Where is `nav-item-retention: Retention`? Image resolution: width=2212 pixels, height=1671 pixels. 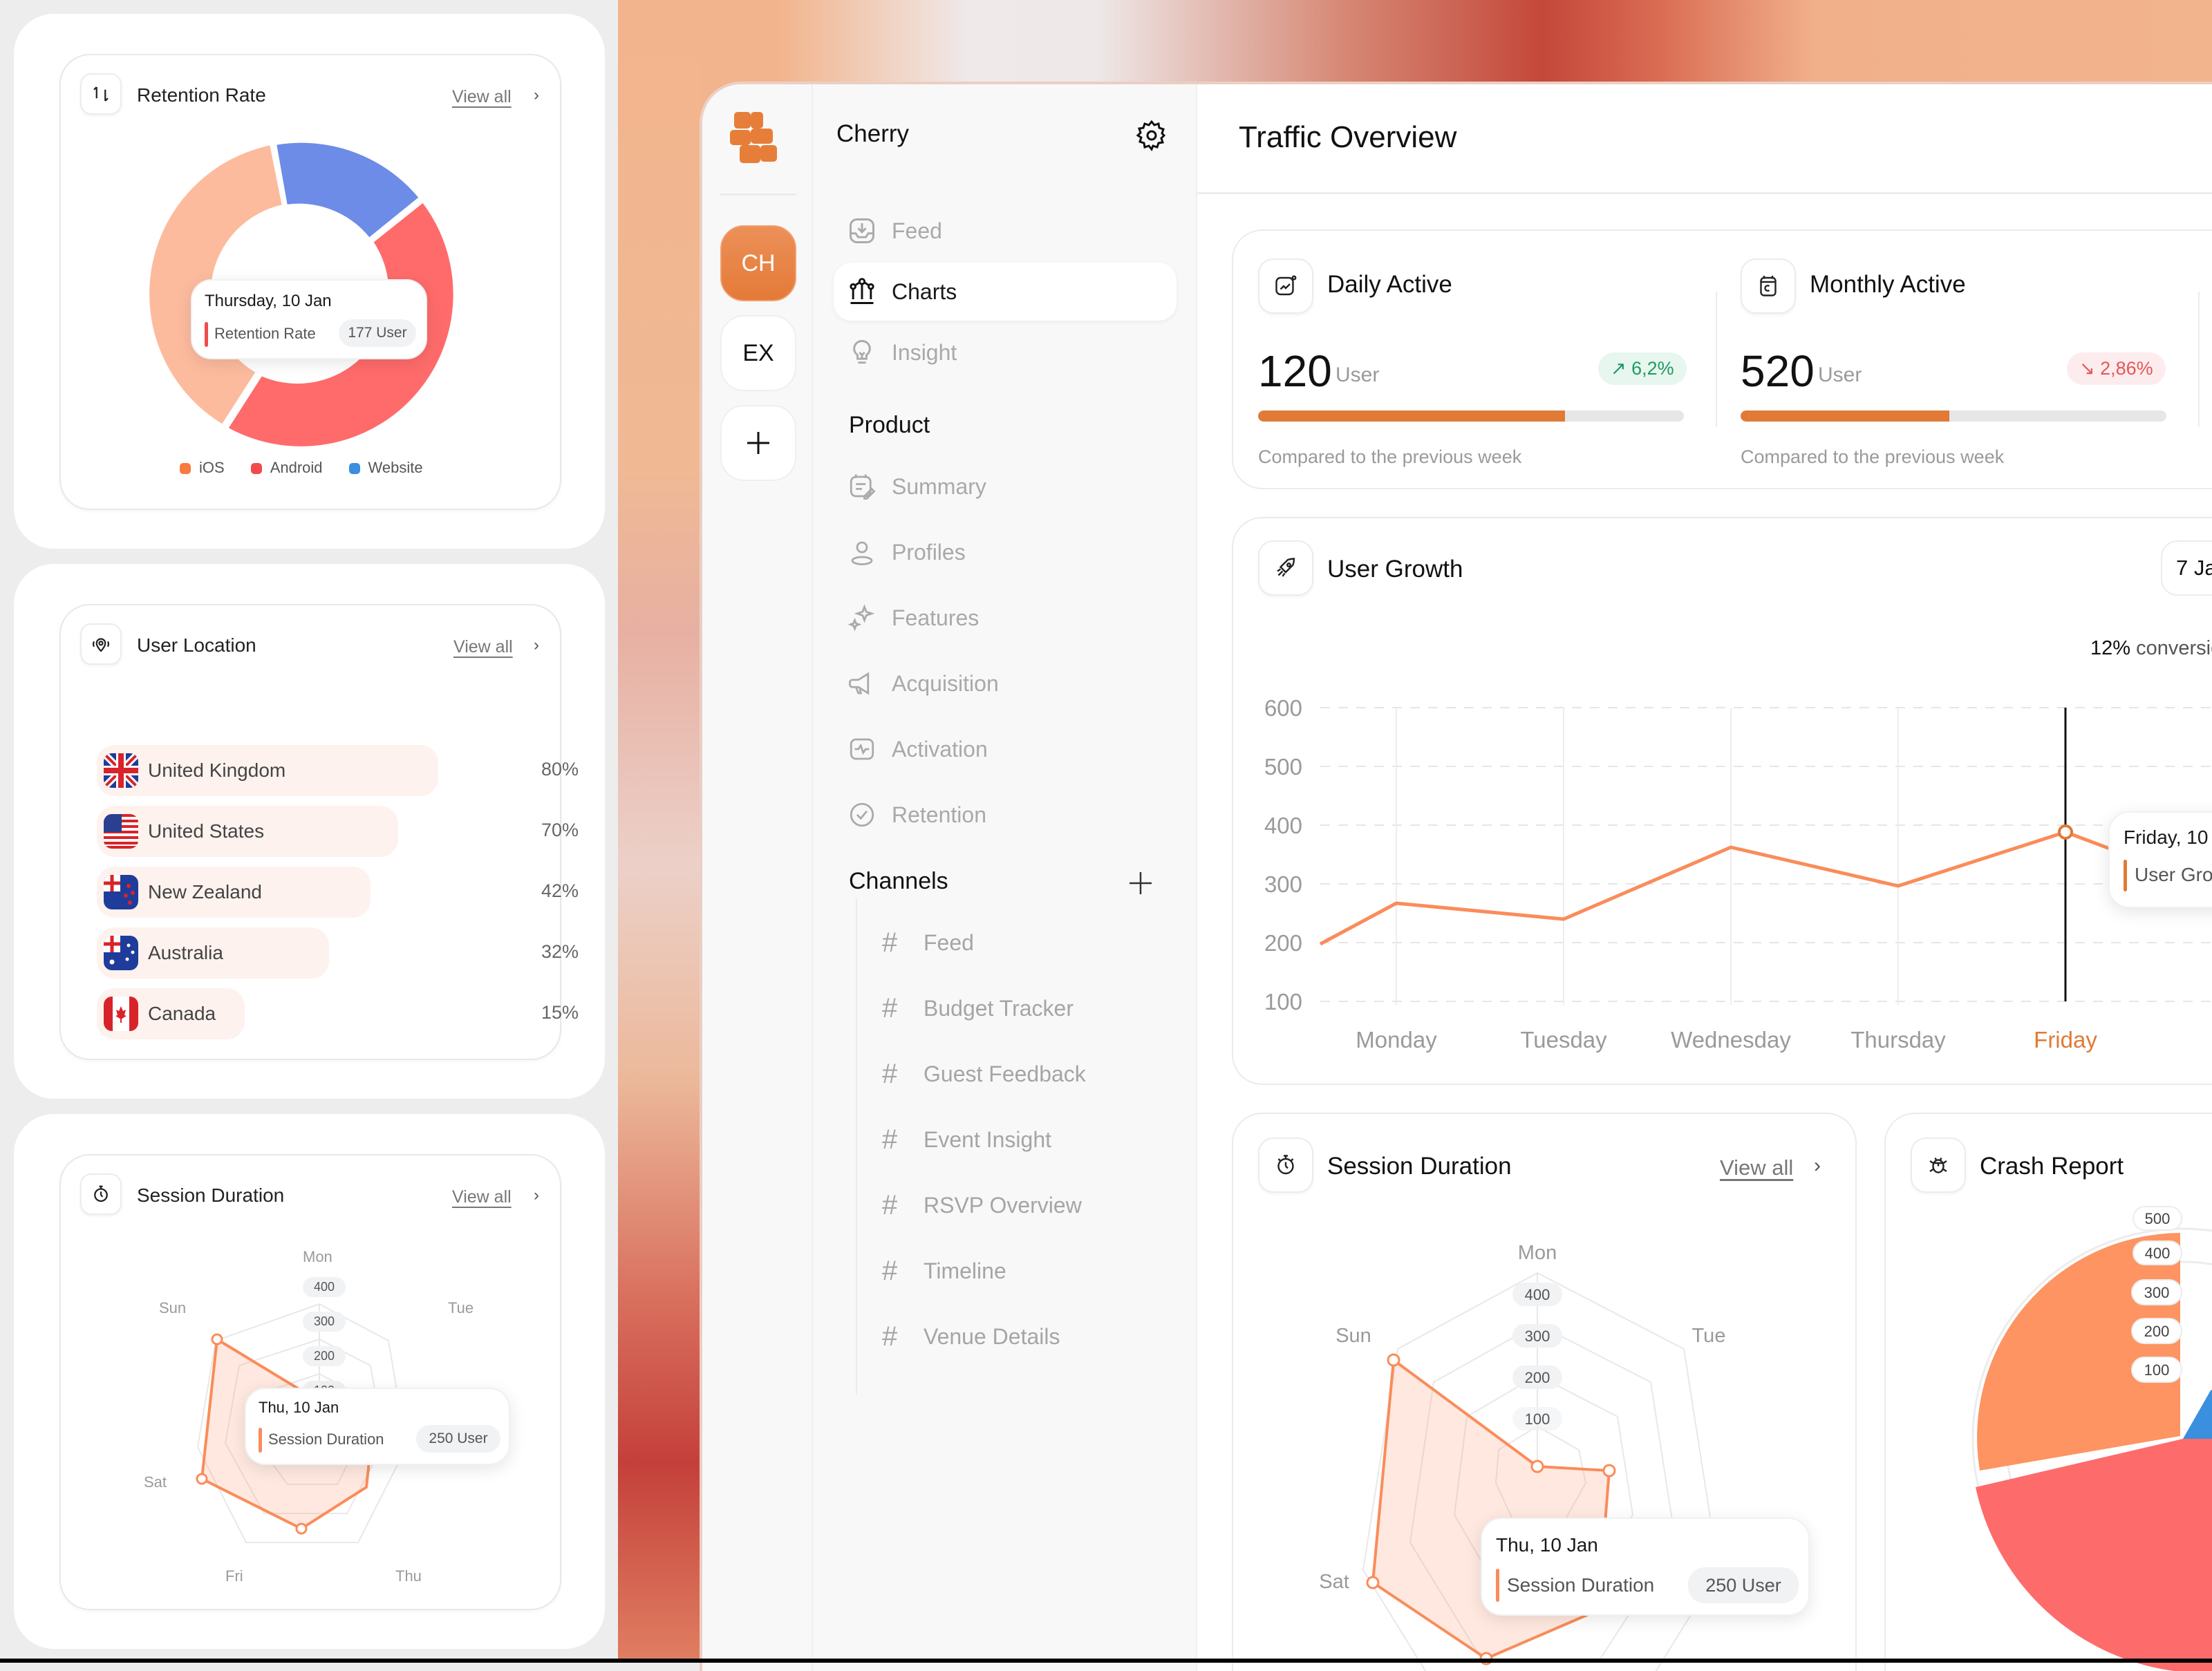 nav-item-retention: Retention is located at coordinates (1006, 815).